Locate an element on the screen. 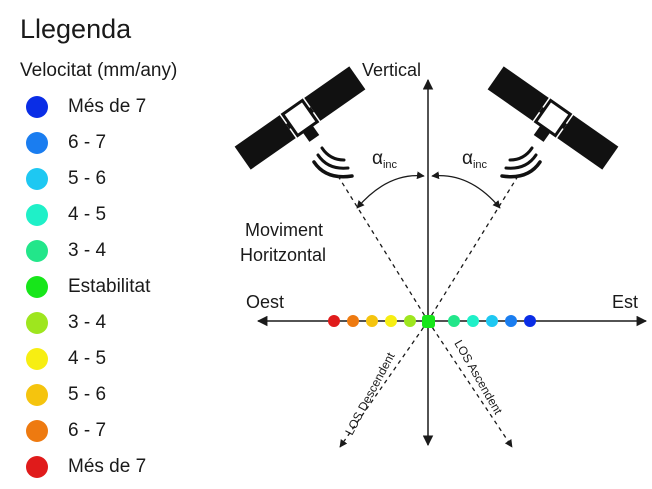 Image resolution: width=652 pixels, height=489 pixels. axis-dot-center is located at coordinates (428, 321).